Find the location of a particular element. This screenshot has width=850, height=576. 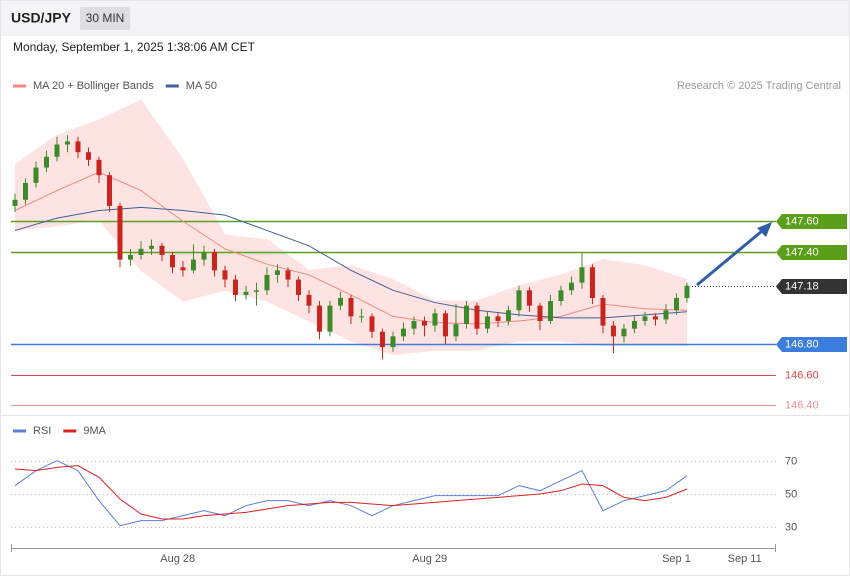

source: Research © 2025 Trading Central is located at coordinates (759, 86).